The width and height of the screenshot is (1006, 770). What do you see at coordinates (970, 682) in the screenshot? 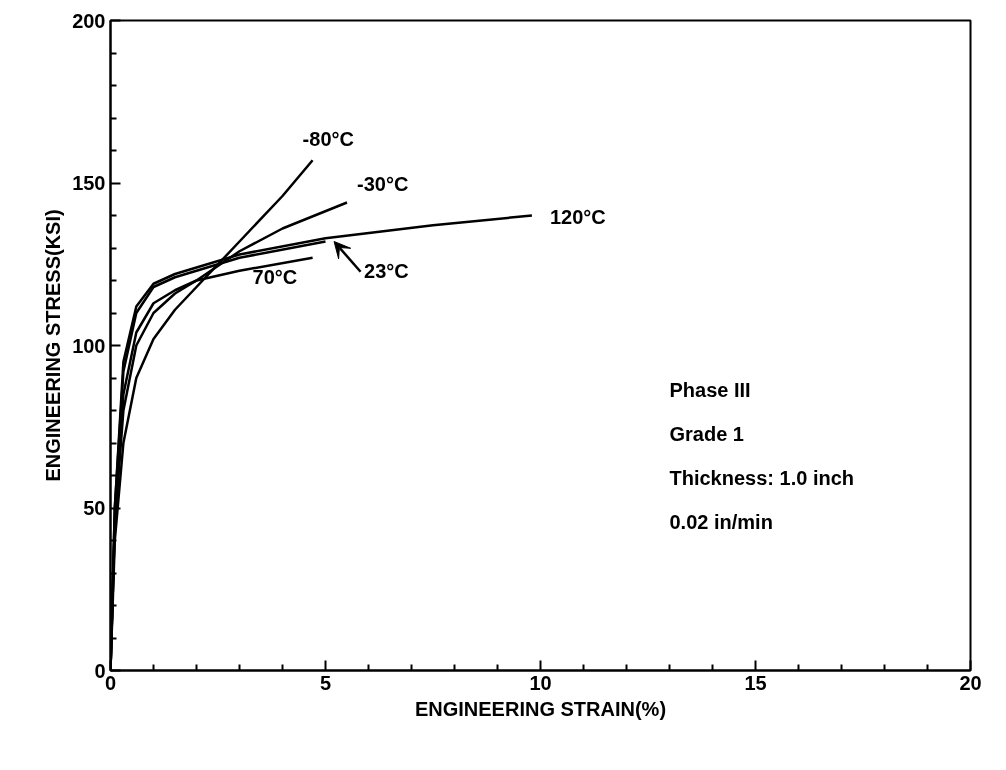
I see `x-tick-label: 20` at bounding box center [970, 682].